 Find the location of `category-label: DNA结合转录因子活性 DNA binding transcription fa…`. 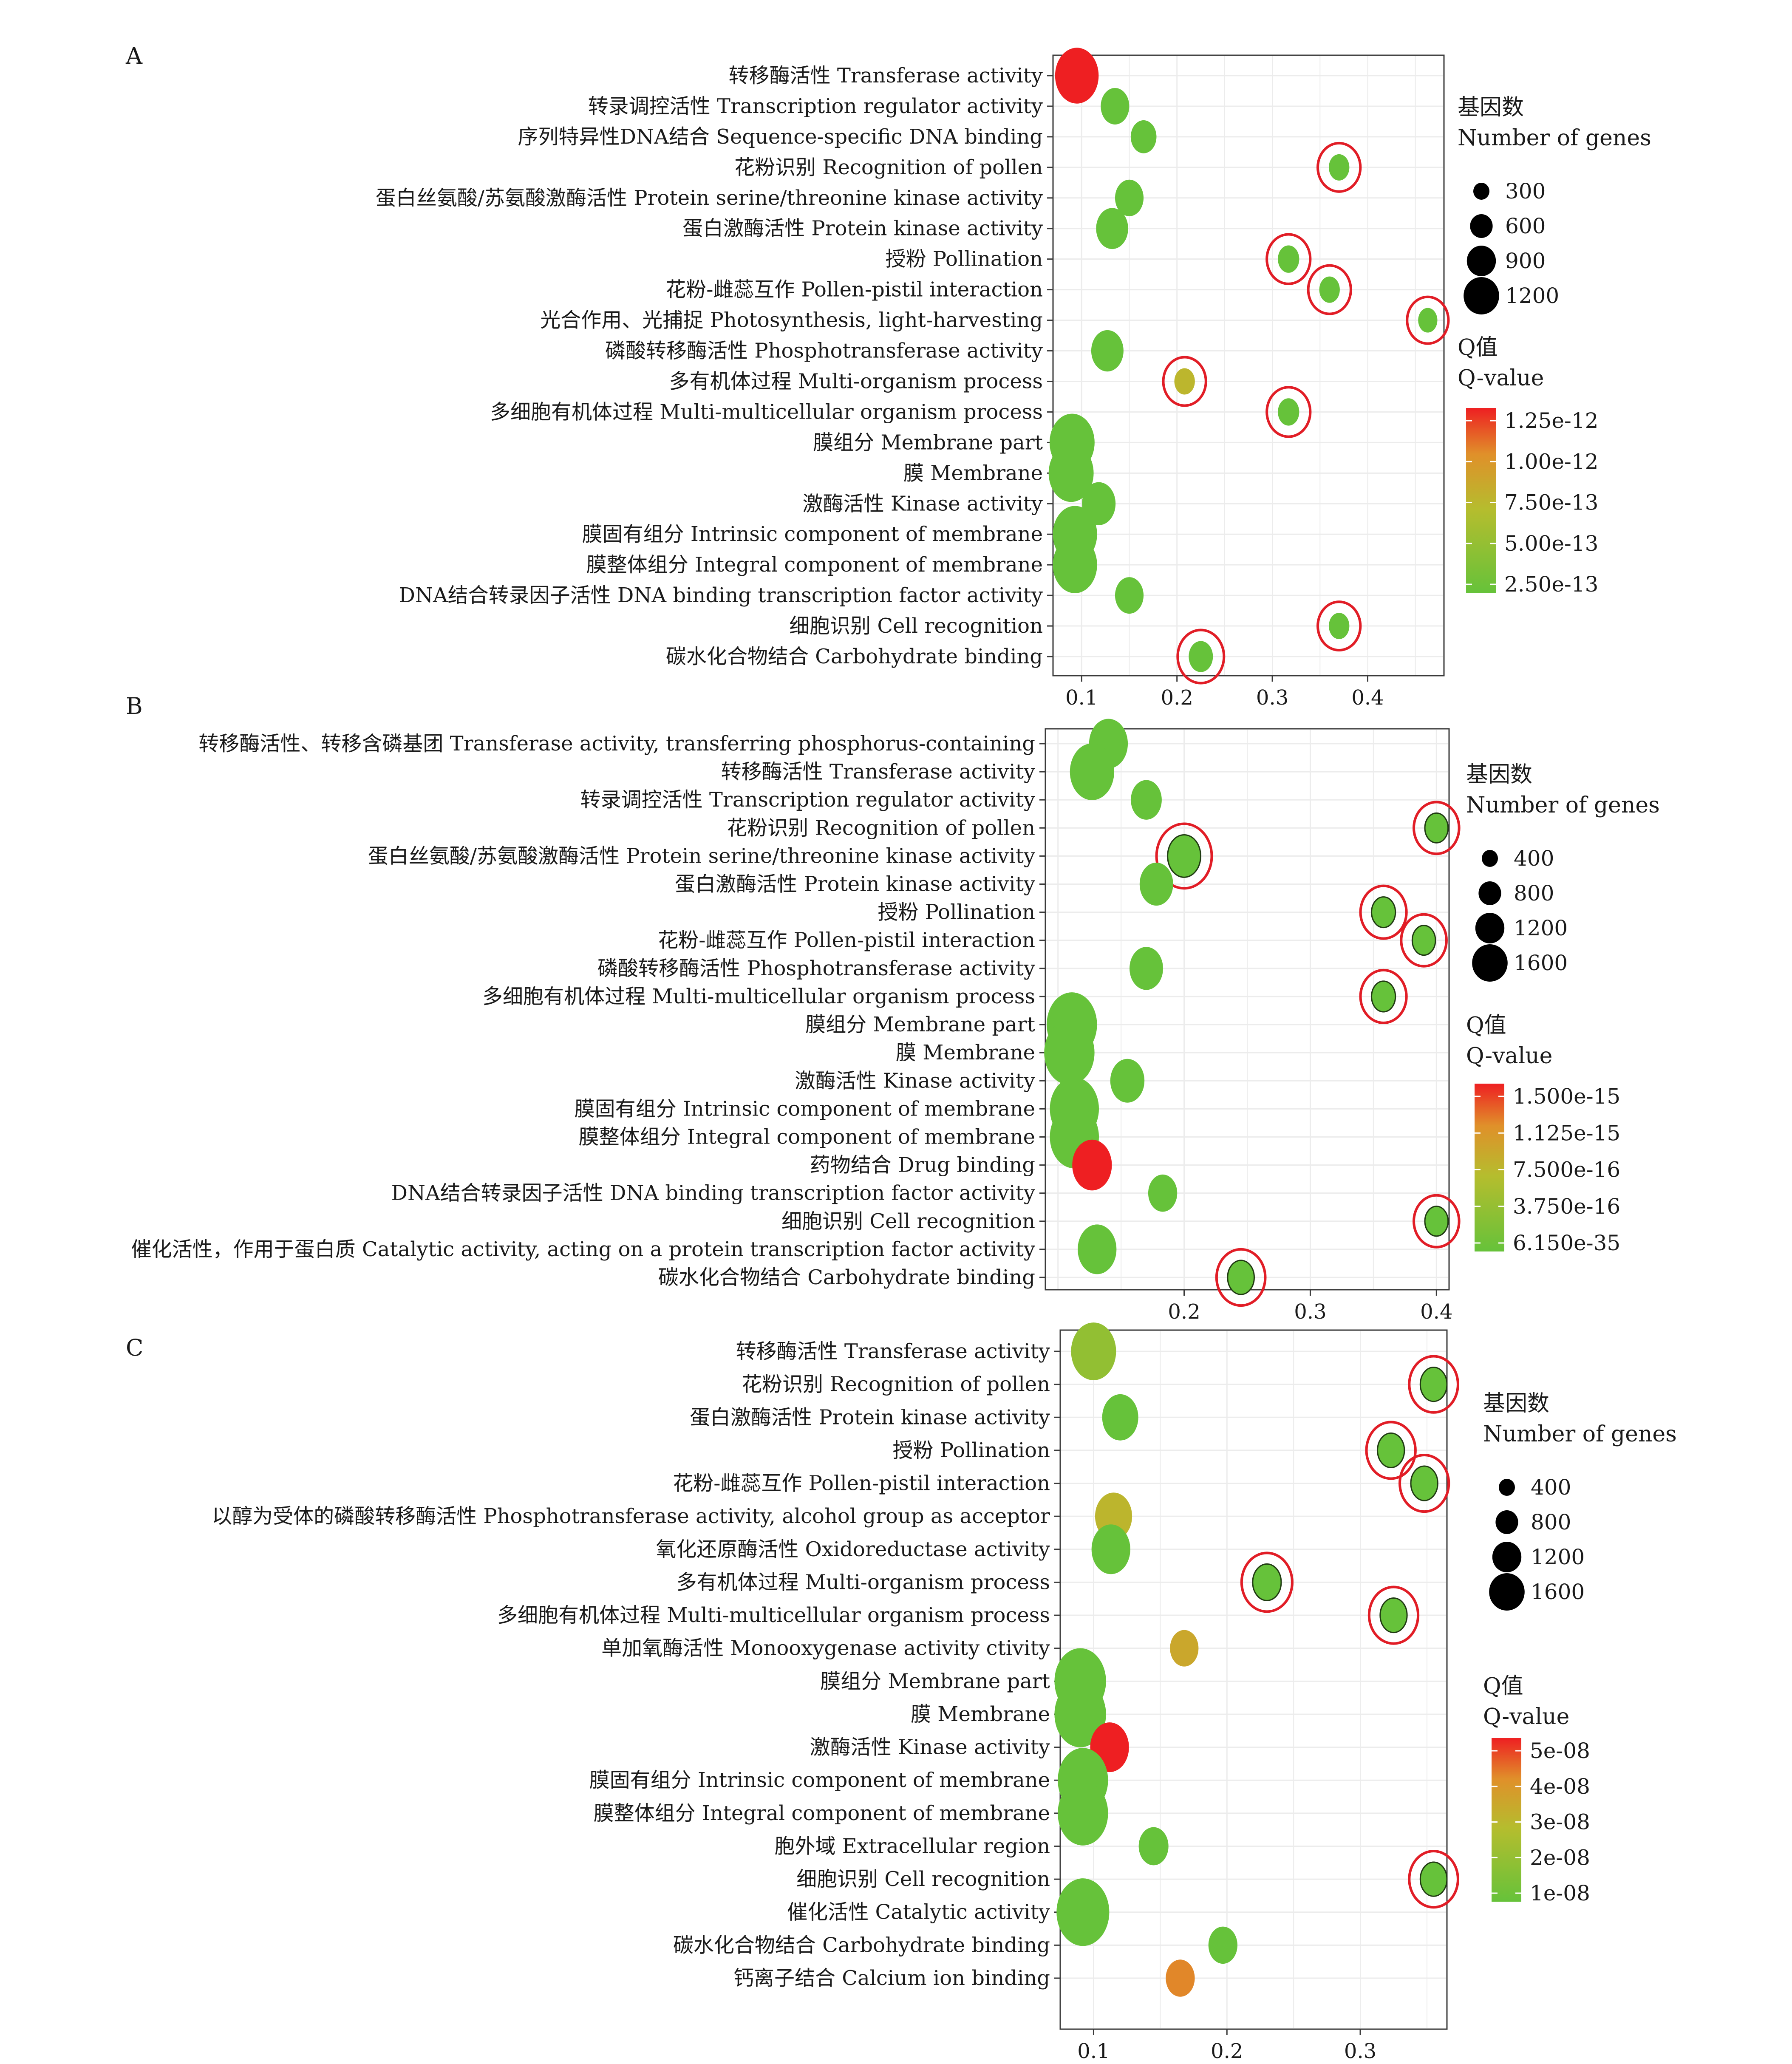

category-label: DNA结合转录因子活性 DNA binding transcription fa… is located at coordinates (713, 1193).